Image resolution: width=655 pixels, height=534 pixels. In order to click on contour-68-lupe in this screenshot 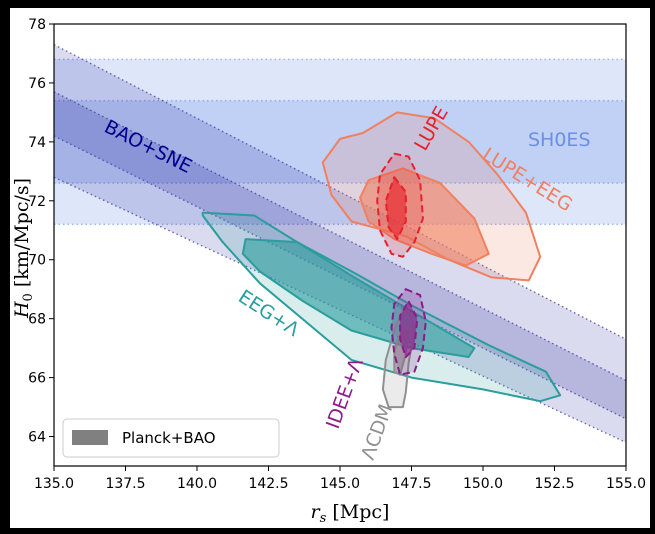, I will do `click(395, 208)`.